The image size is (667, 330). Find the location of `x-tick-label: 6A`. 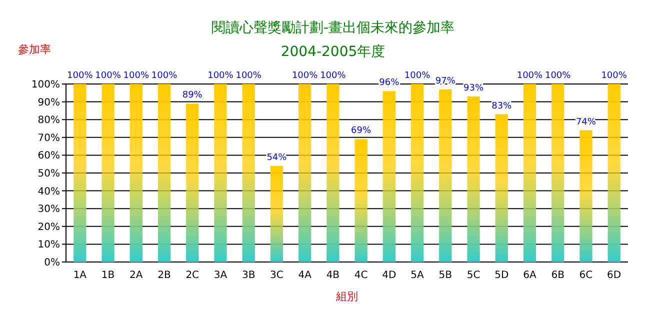

x-tick-label: 6A is located at coordinates (529, 275).